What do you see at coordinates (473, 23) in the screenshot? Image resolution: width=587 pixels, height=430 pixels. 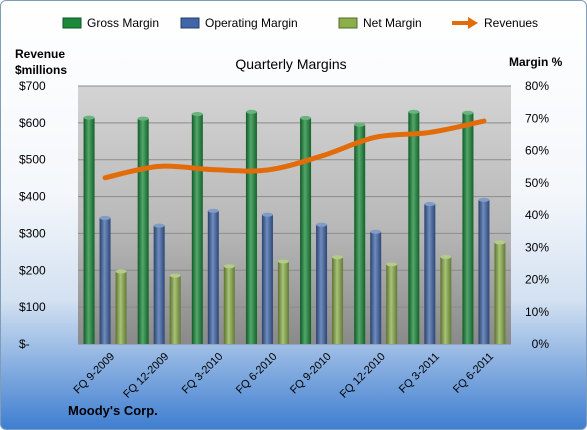 I see `revenues-legend-arrow` at bounding box center [473, 23].